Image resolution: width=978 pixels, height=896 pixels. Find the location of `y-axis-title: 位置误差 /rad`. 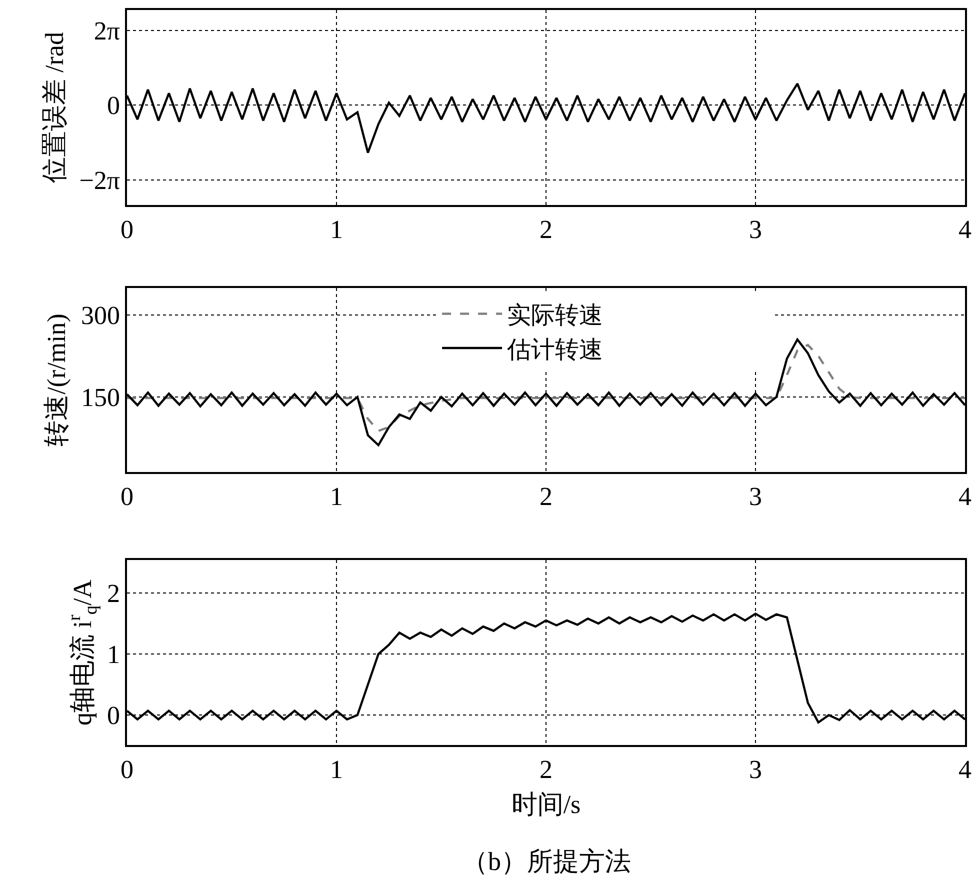

y-axis-title: 位置误差 /rad is located at coordinates (55, 107).